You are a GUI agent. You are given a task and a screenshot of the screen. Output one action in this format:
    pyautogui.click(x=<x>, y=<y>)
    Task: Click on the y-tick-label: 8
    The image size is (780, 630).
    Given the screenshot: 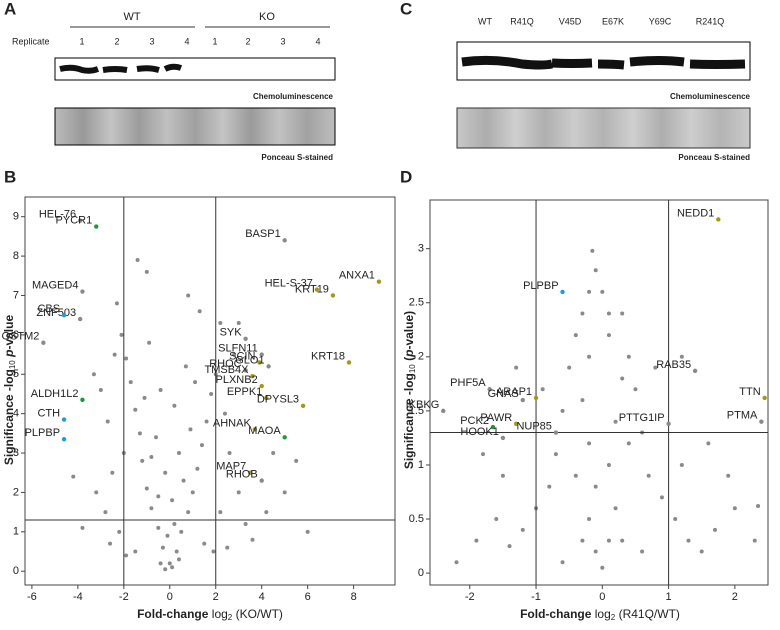 What is the action you would take?
    pyautogui.click(x=16, y=256)
    